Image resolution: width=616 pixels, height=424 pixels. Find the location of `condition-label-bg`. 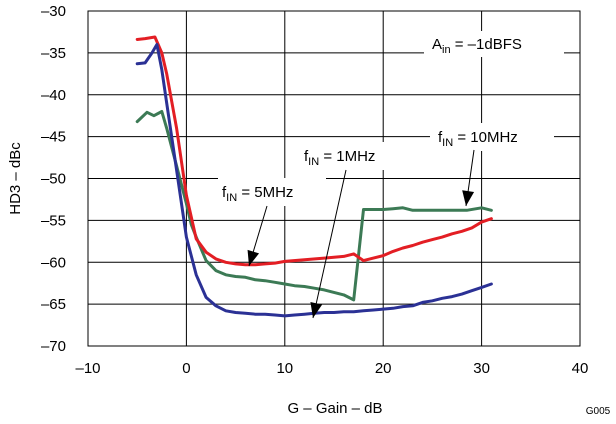

condition-label-bg is located at coordinates (494, 44).